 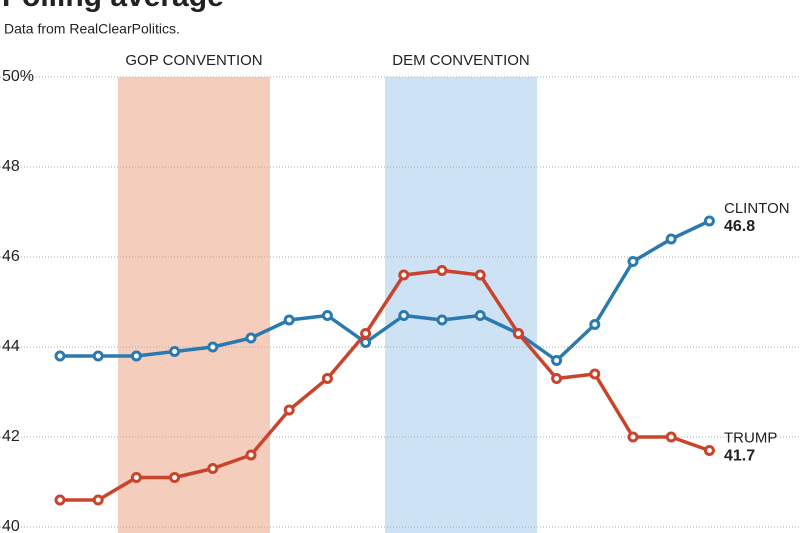 What do you see at coordinates (757, 208) in the screenshot?
I see `series-label: CLINTON` at bounding box center [757, 208].